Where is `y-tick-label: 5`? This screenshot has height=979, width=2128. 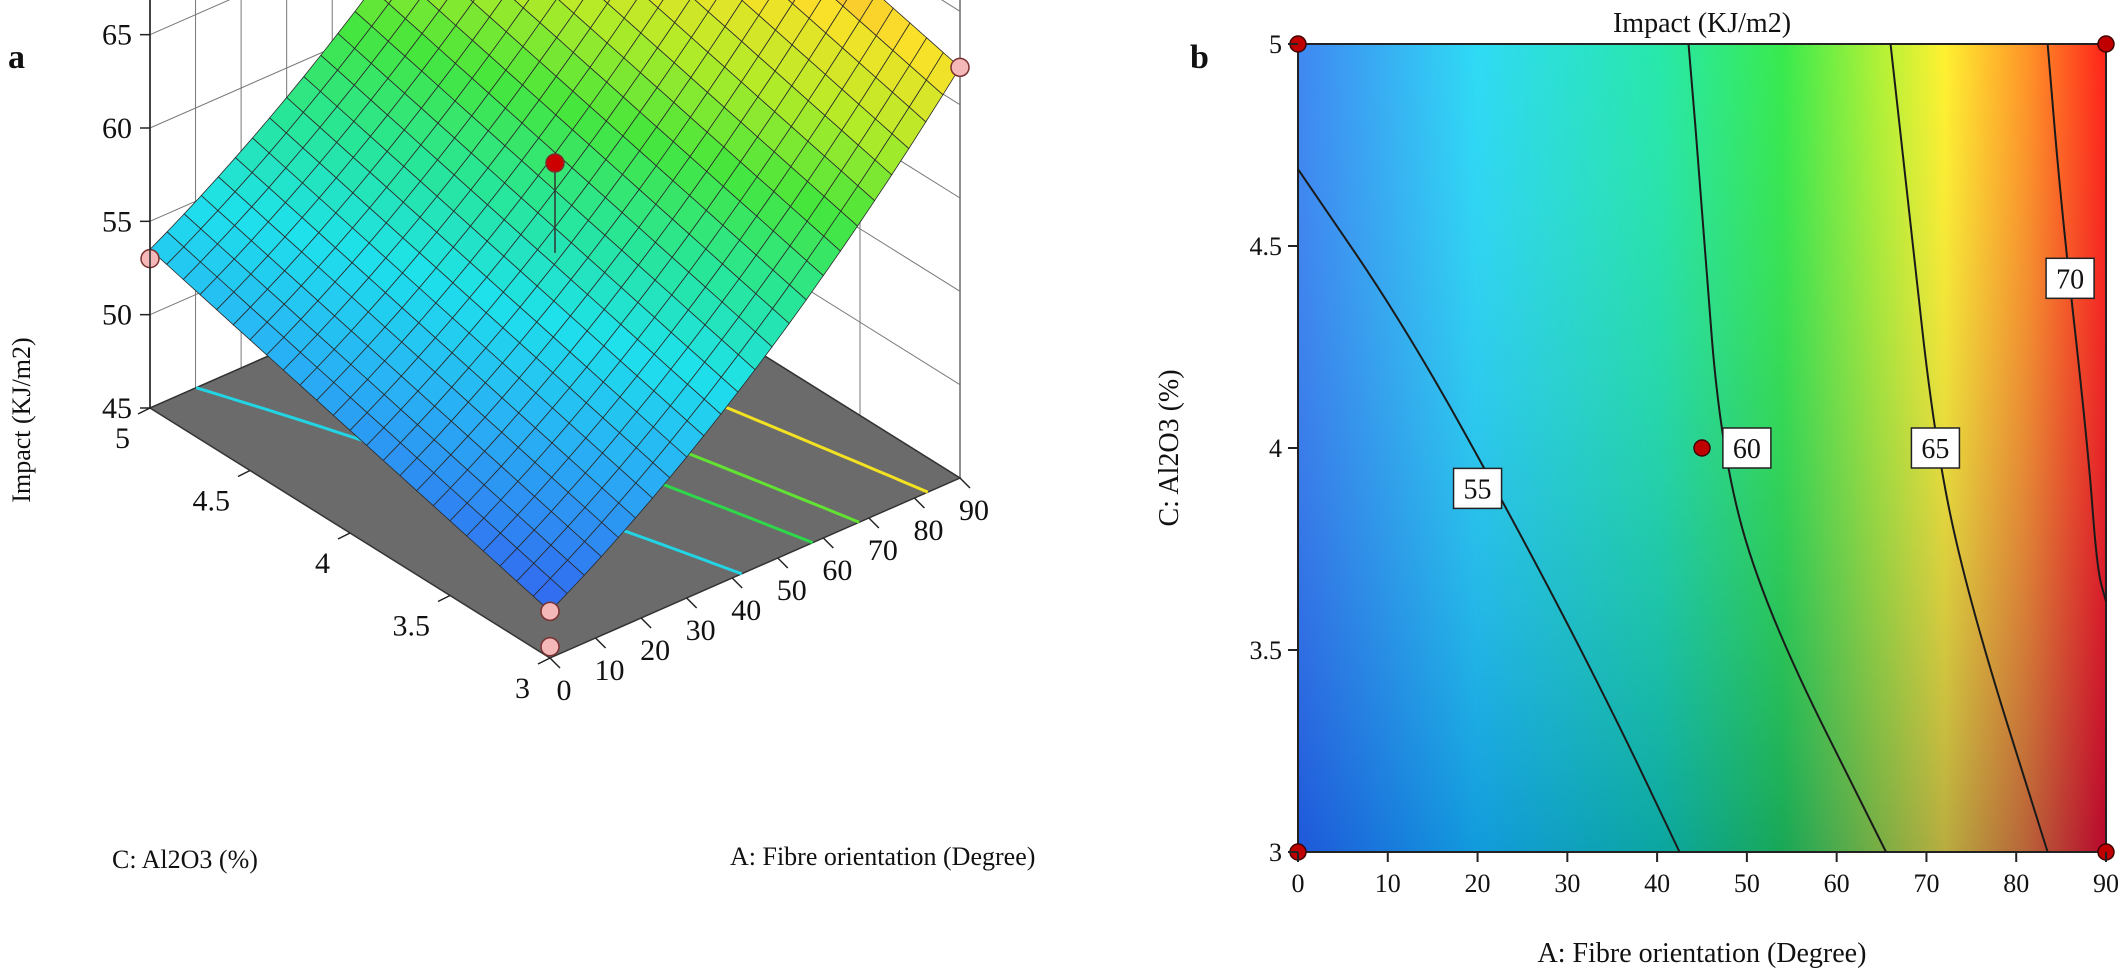 y-tick-label: 5 is located at coordinates (1275, 44).